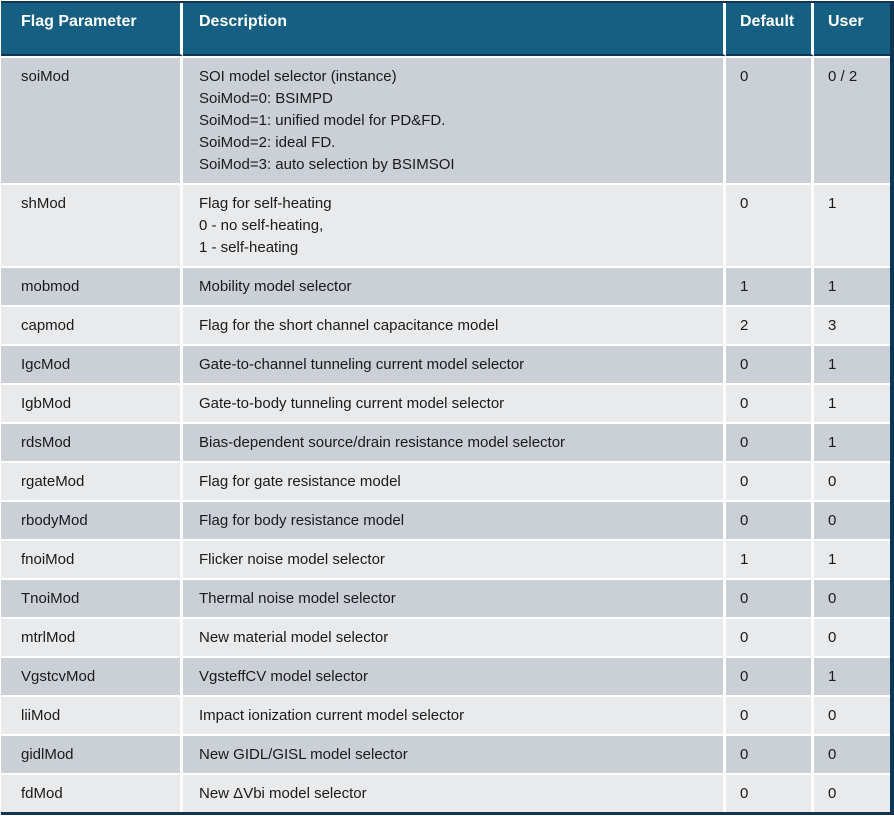 The height and width of the screenshot is (816, 894). I want to click on description-cell: New GIDL/GISL model selector, so click(454, 753).